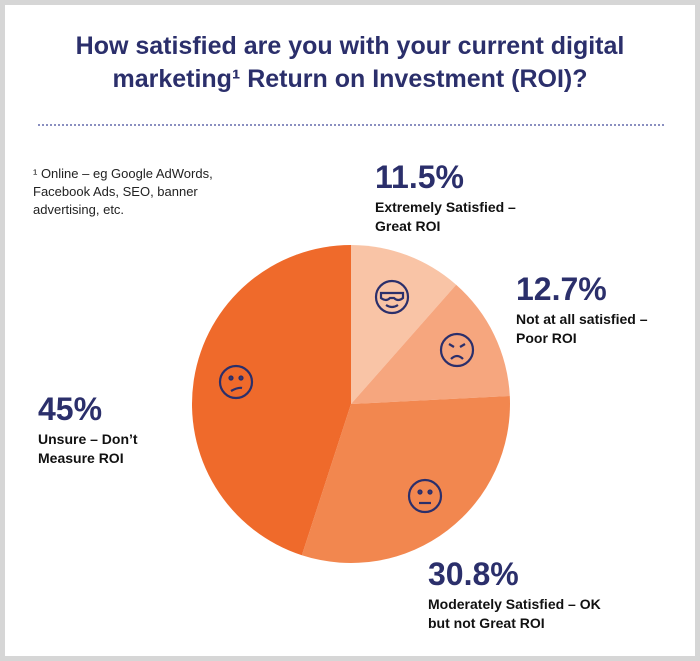 The image size is (700, 661). Describe the element at coordinates (70, 409) in the screenshot. I see `value-label: 45%` at that location.